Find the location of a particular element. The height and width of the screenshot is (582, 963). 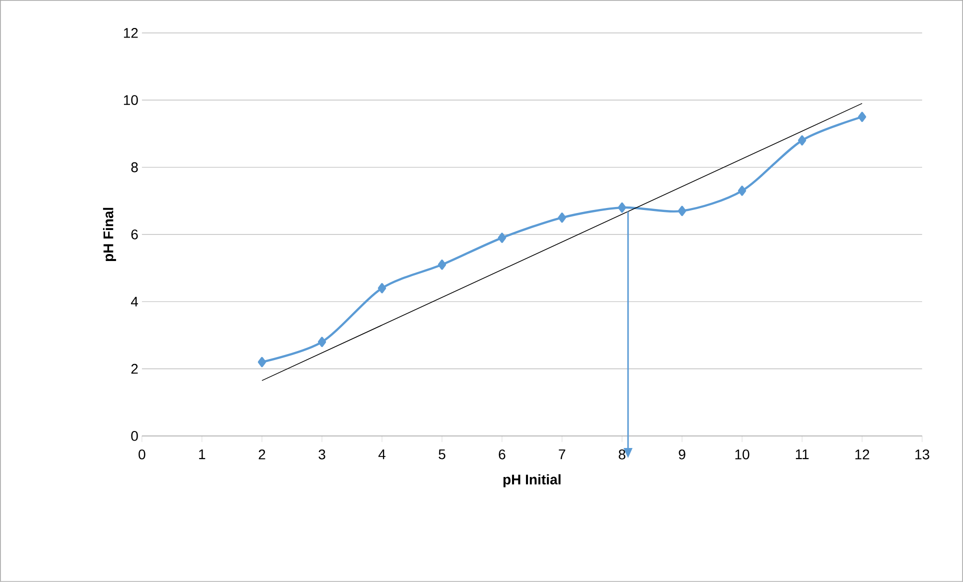

y-tick-label: 10 is located at coordinates (131, 100).